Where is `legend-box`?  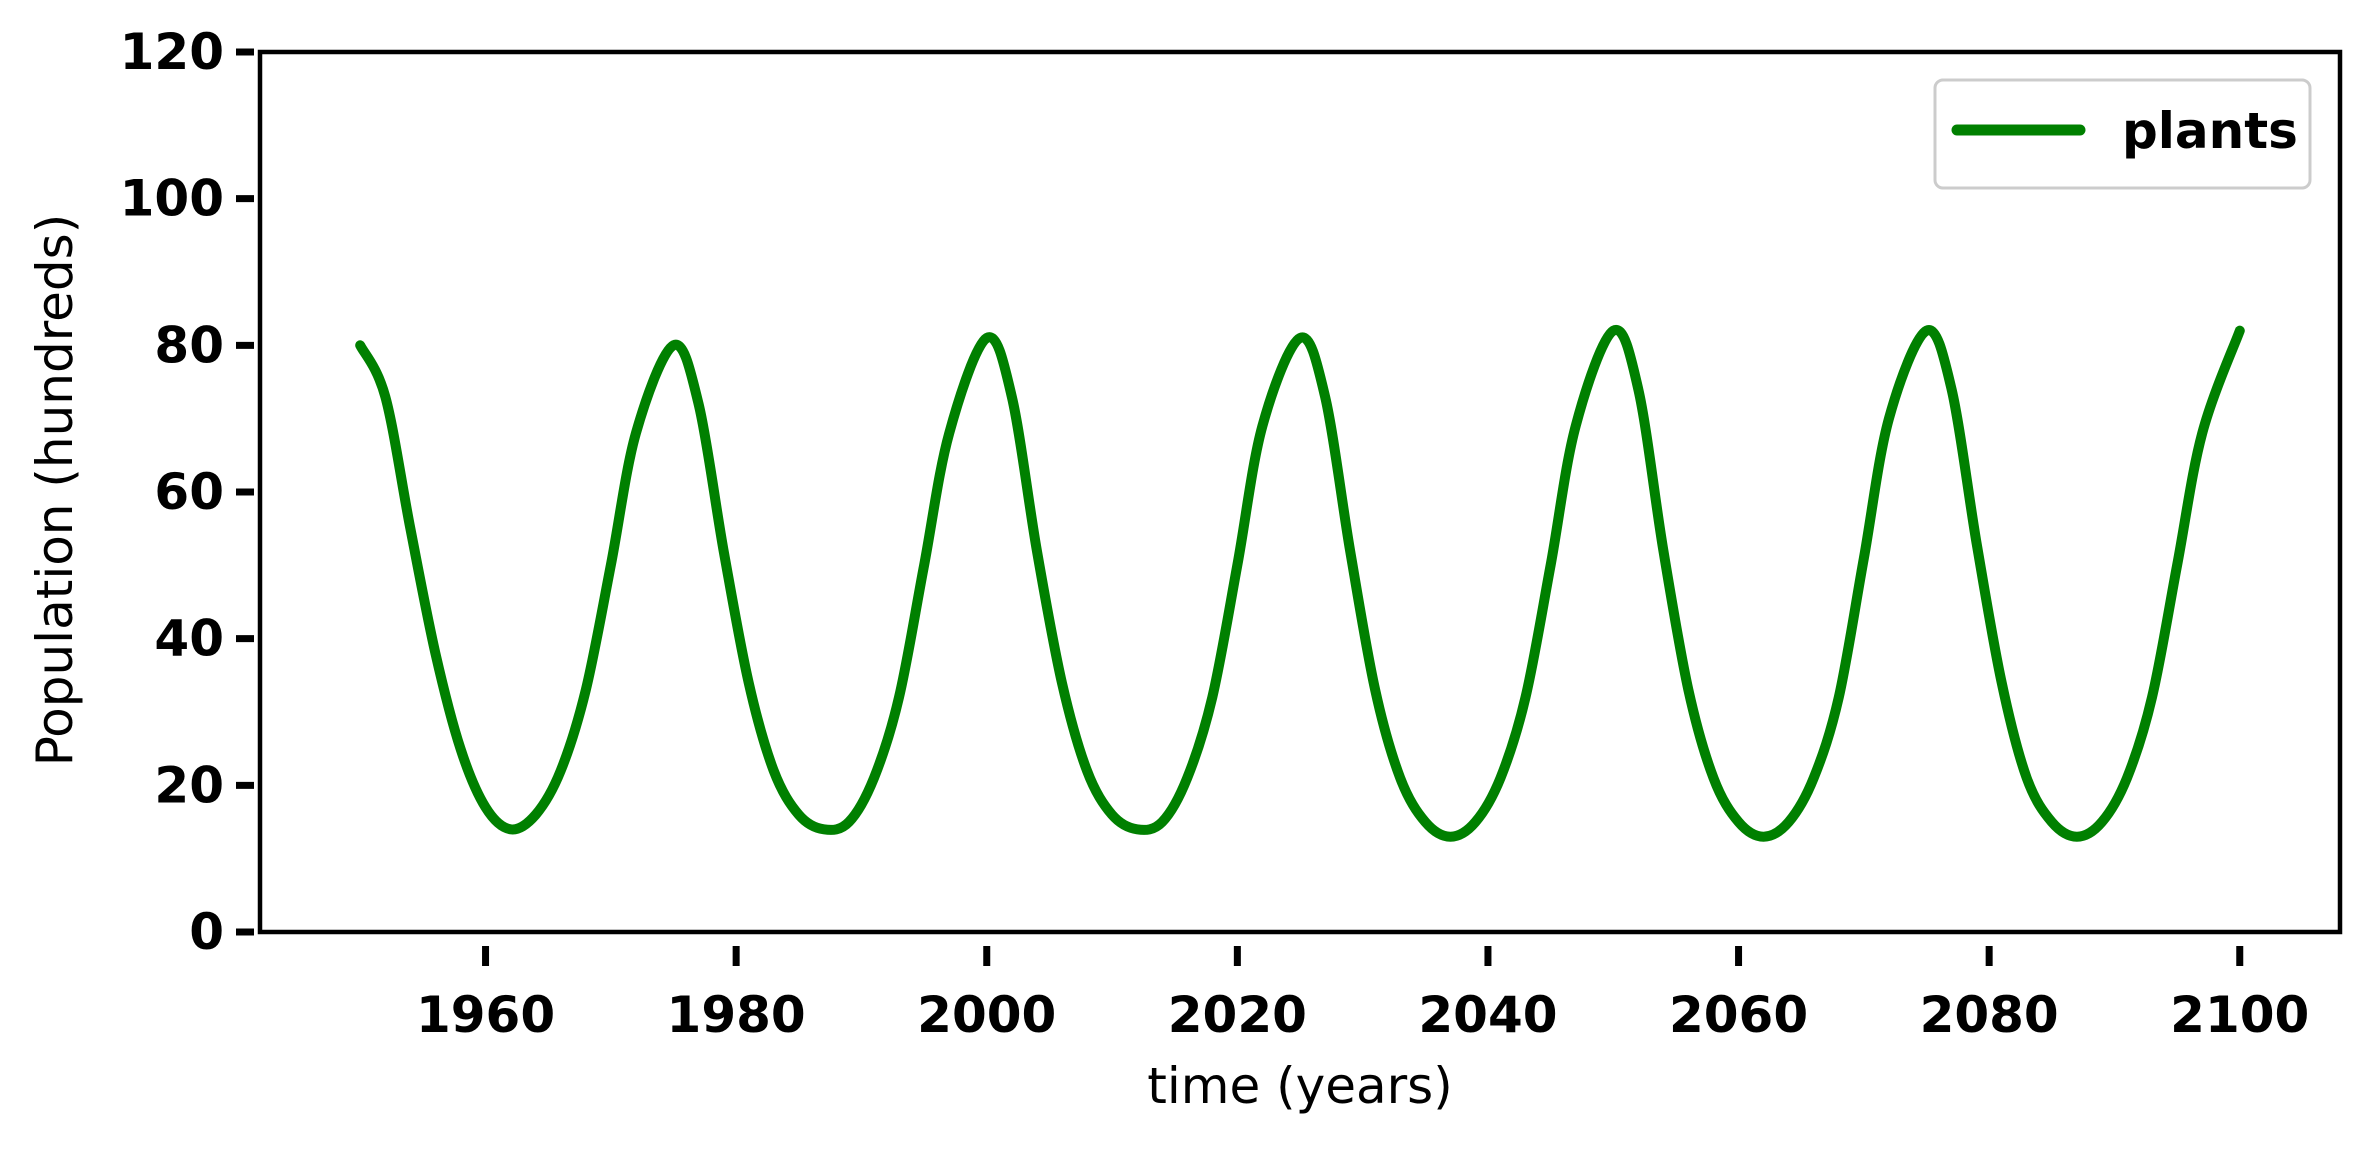
legend-box is located at coordinates (2122, 134).